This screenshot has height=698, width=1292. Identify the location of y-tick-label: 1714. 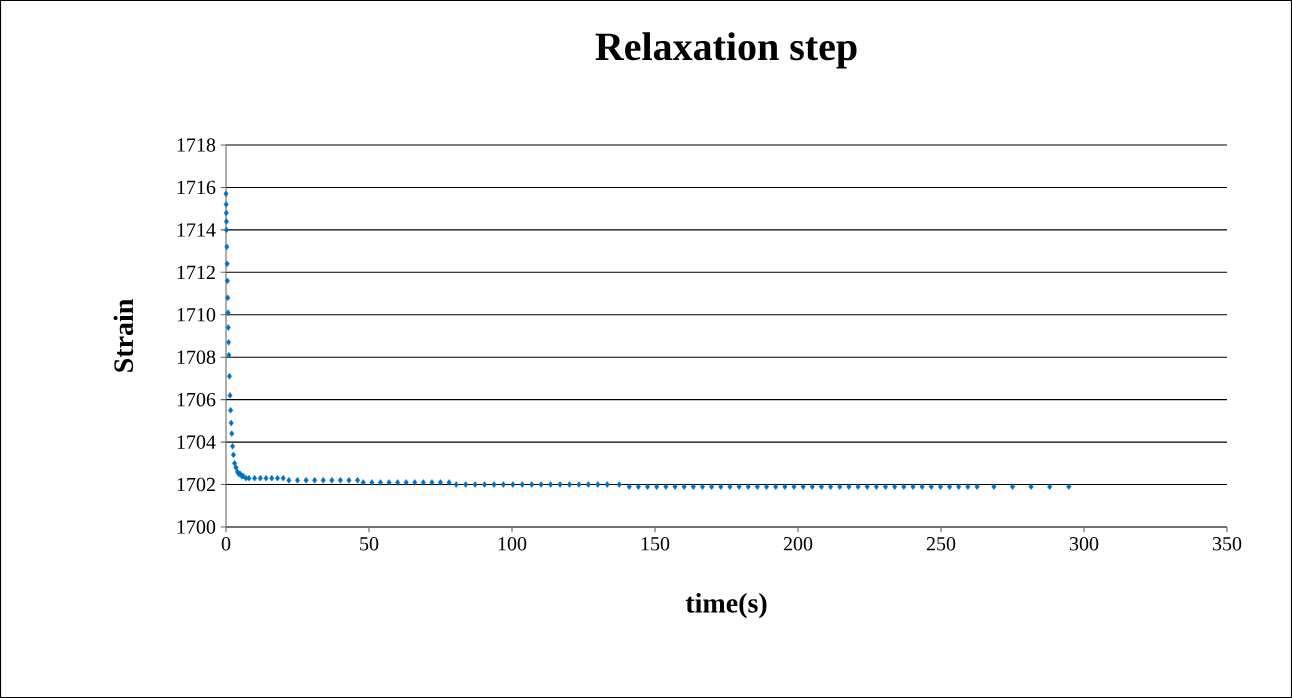
(196, 230).